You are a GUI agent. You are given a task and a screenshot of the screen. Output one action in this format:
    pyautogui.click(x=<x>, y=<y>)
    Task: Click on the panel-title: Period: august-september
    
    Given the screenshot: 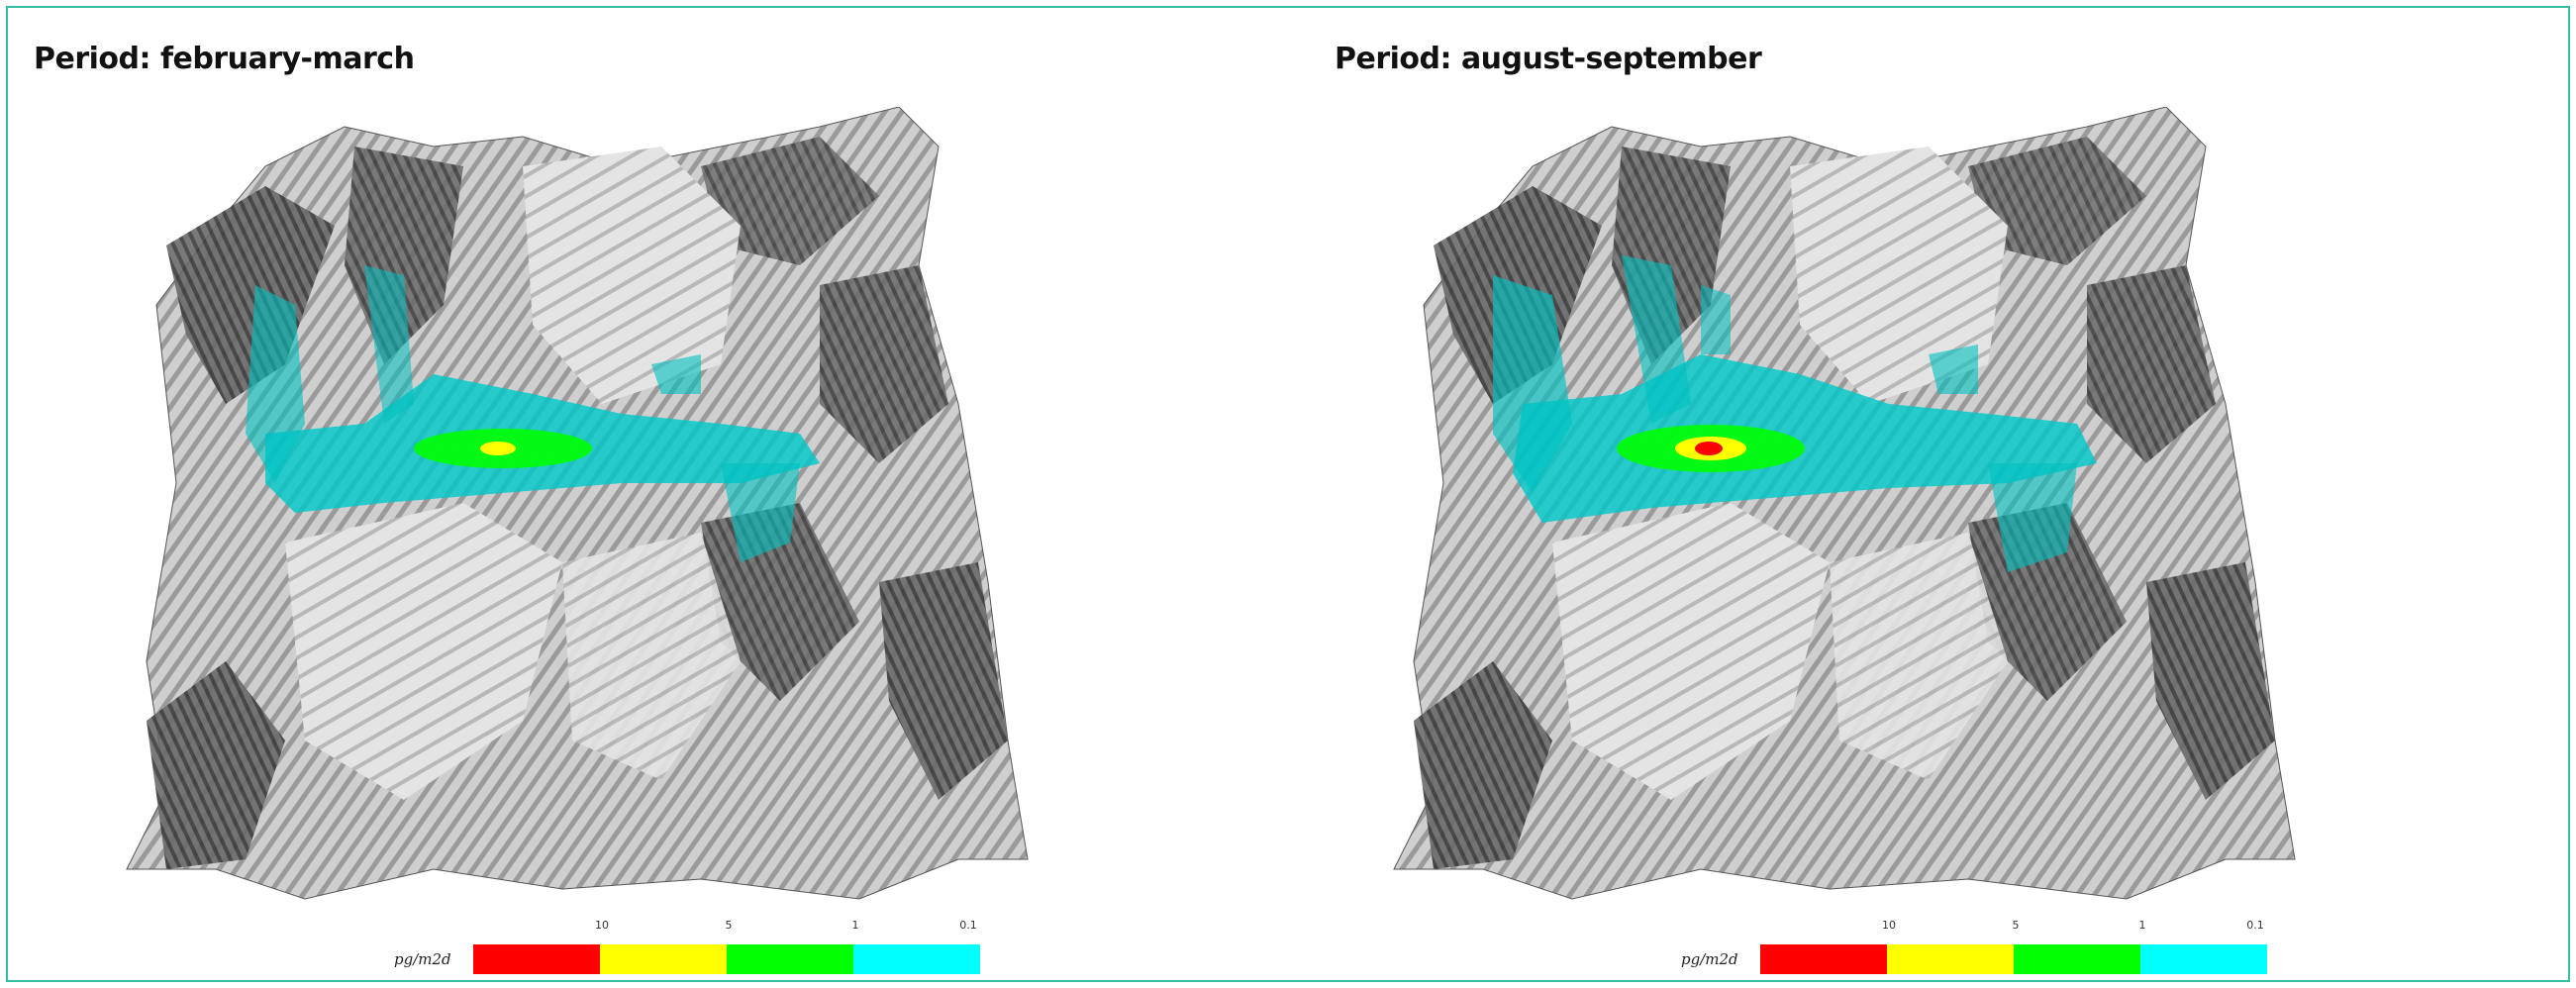 What is the action you would take?
    pyautogui.click(x=1549, y=59)
    